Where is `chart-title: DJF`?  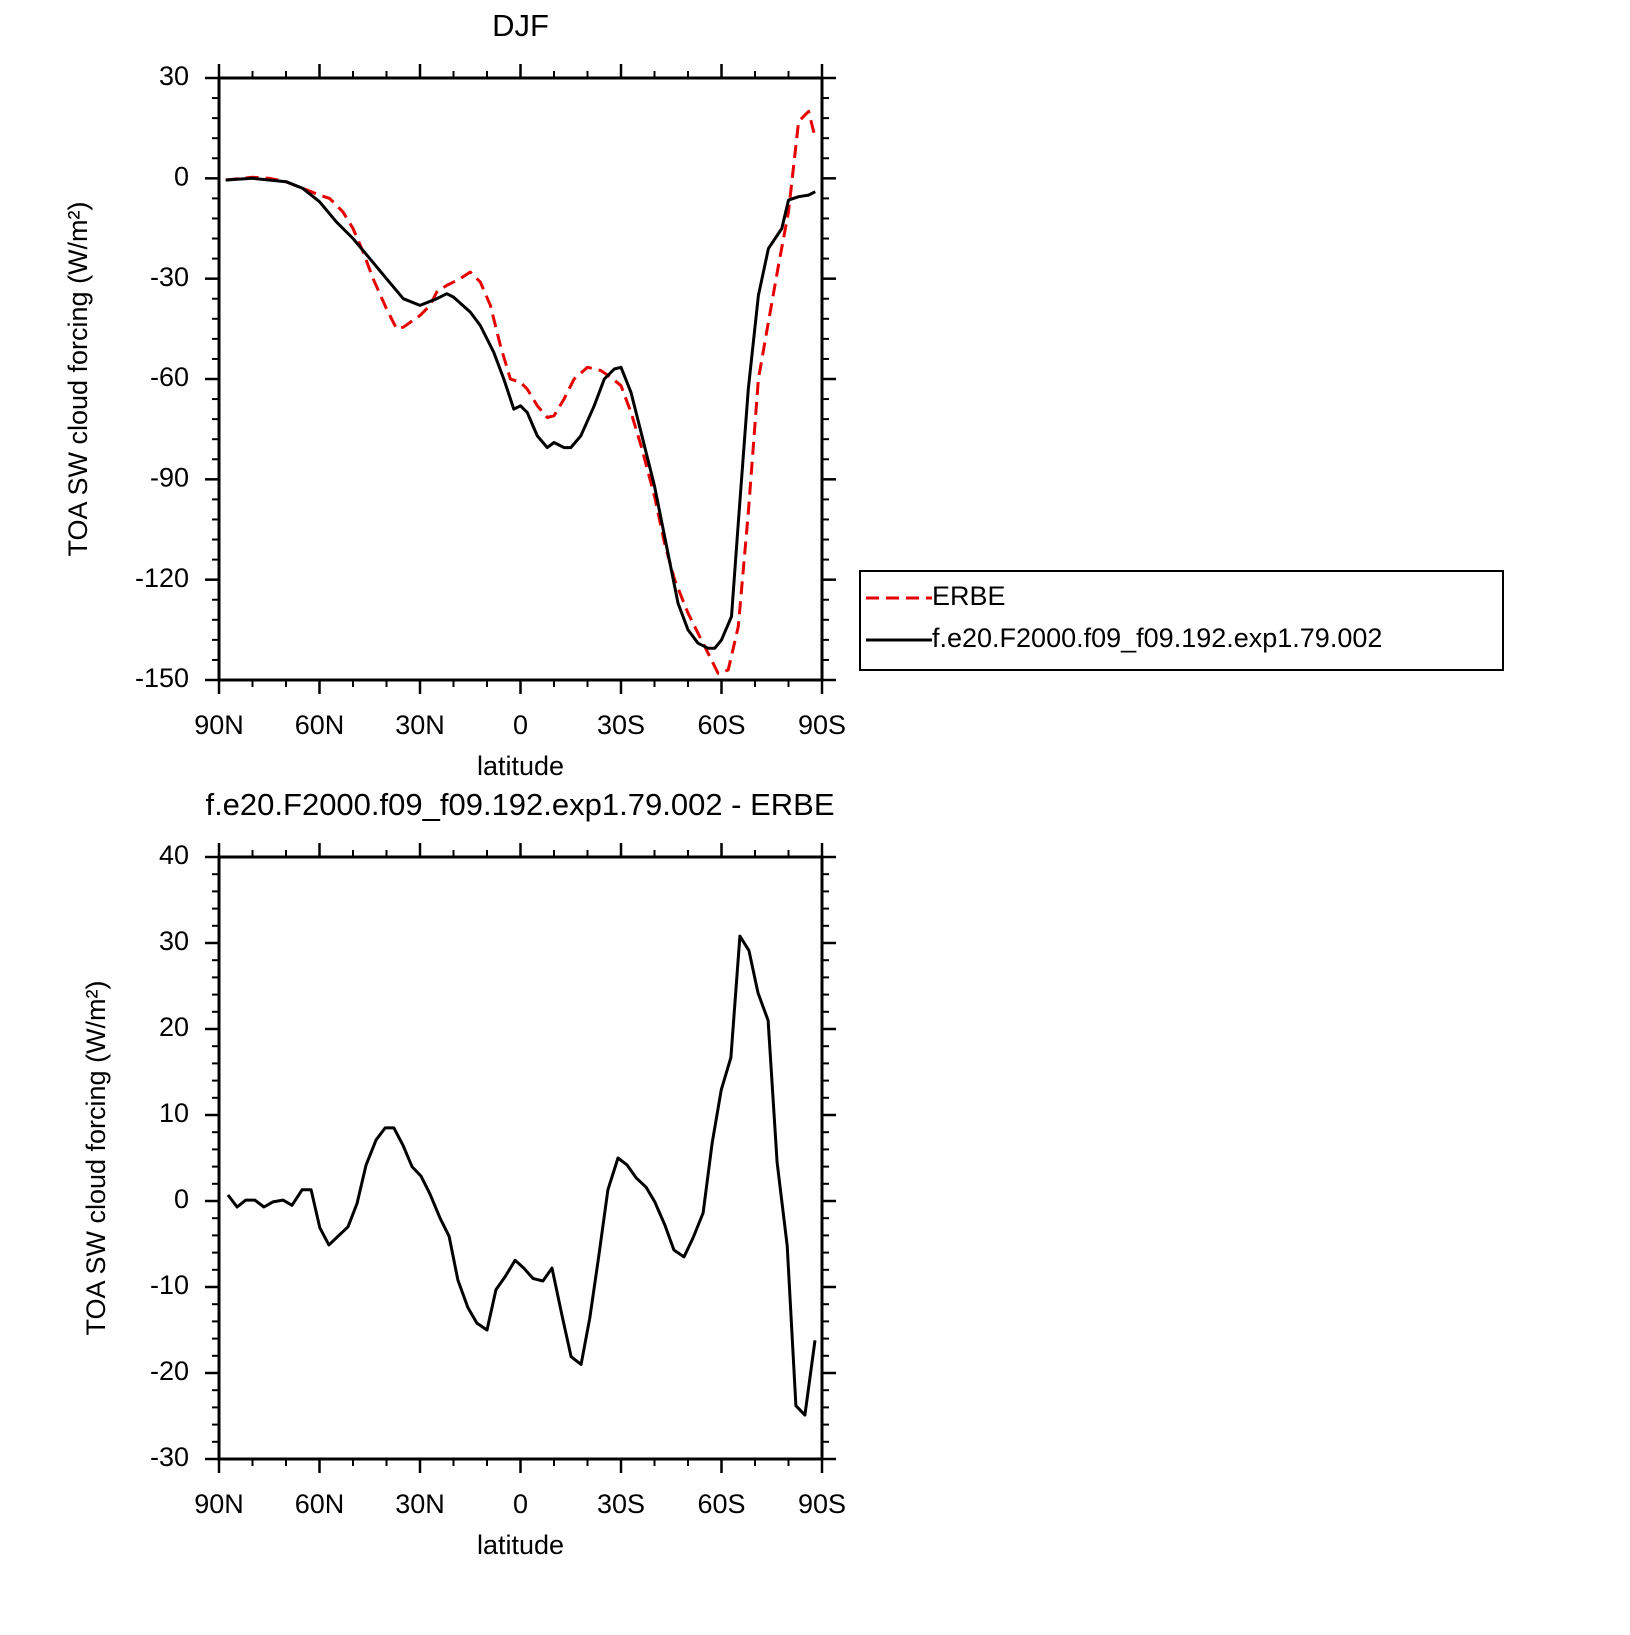
chart-title: DJF is located at coordinates (520, 25).